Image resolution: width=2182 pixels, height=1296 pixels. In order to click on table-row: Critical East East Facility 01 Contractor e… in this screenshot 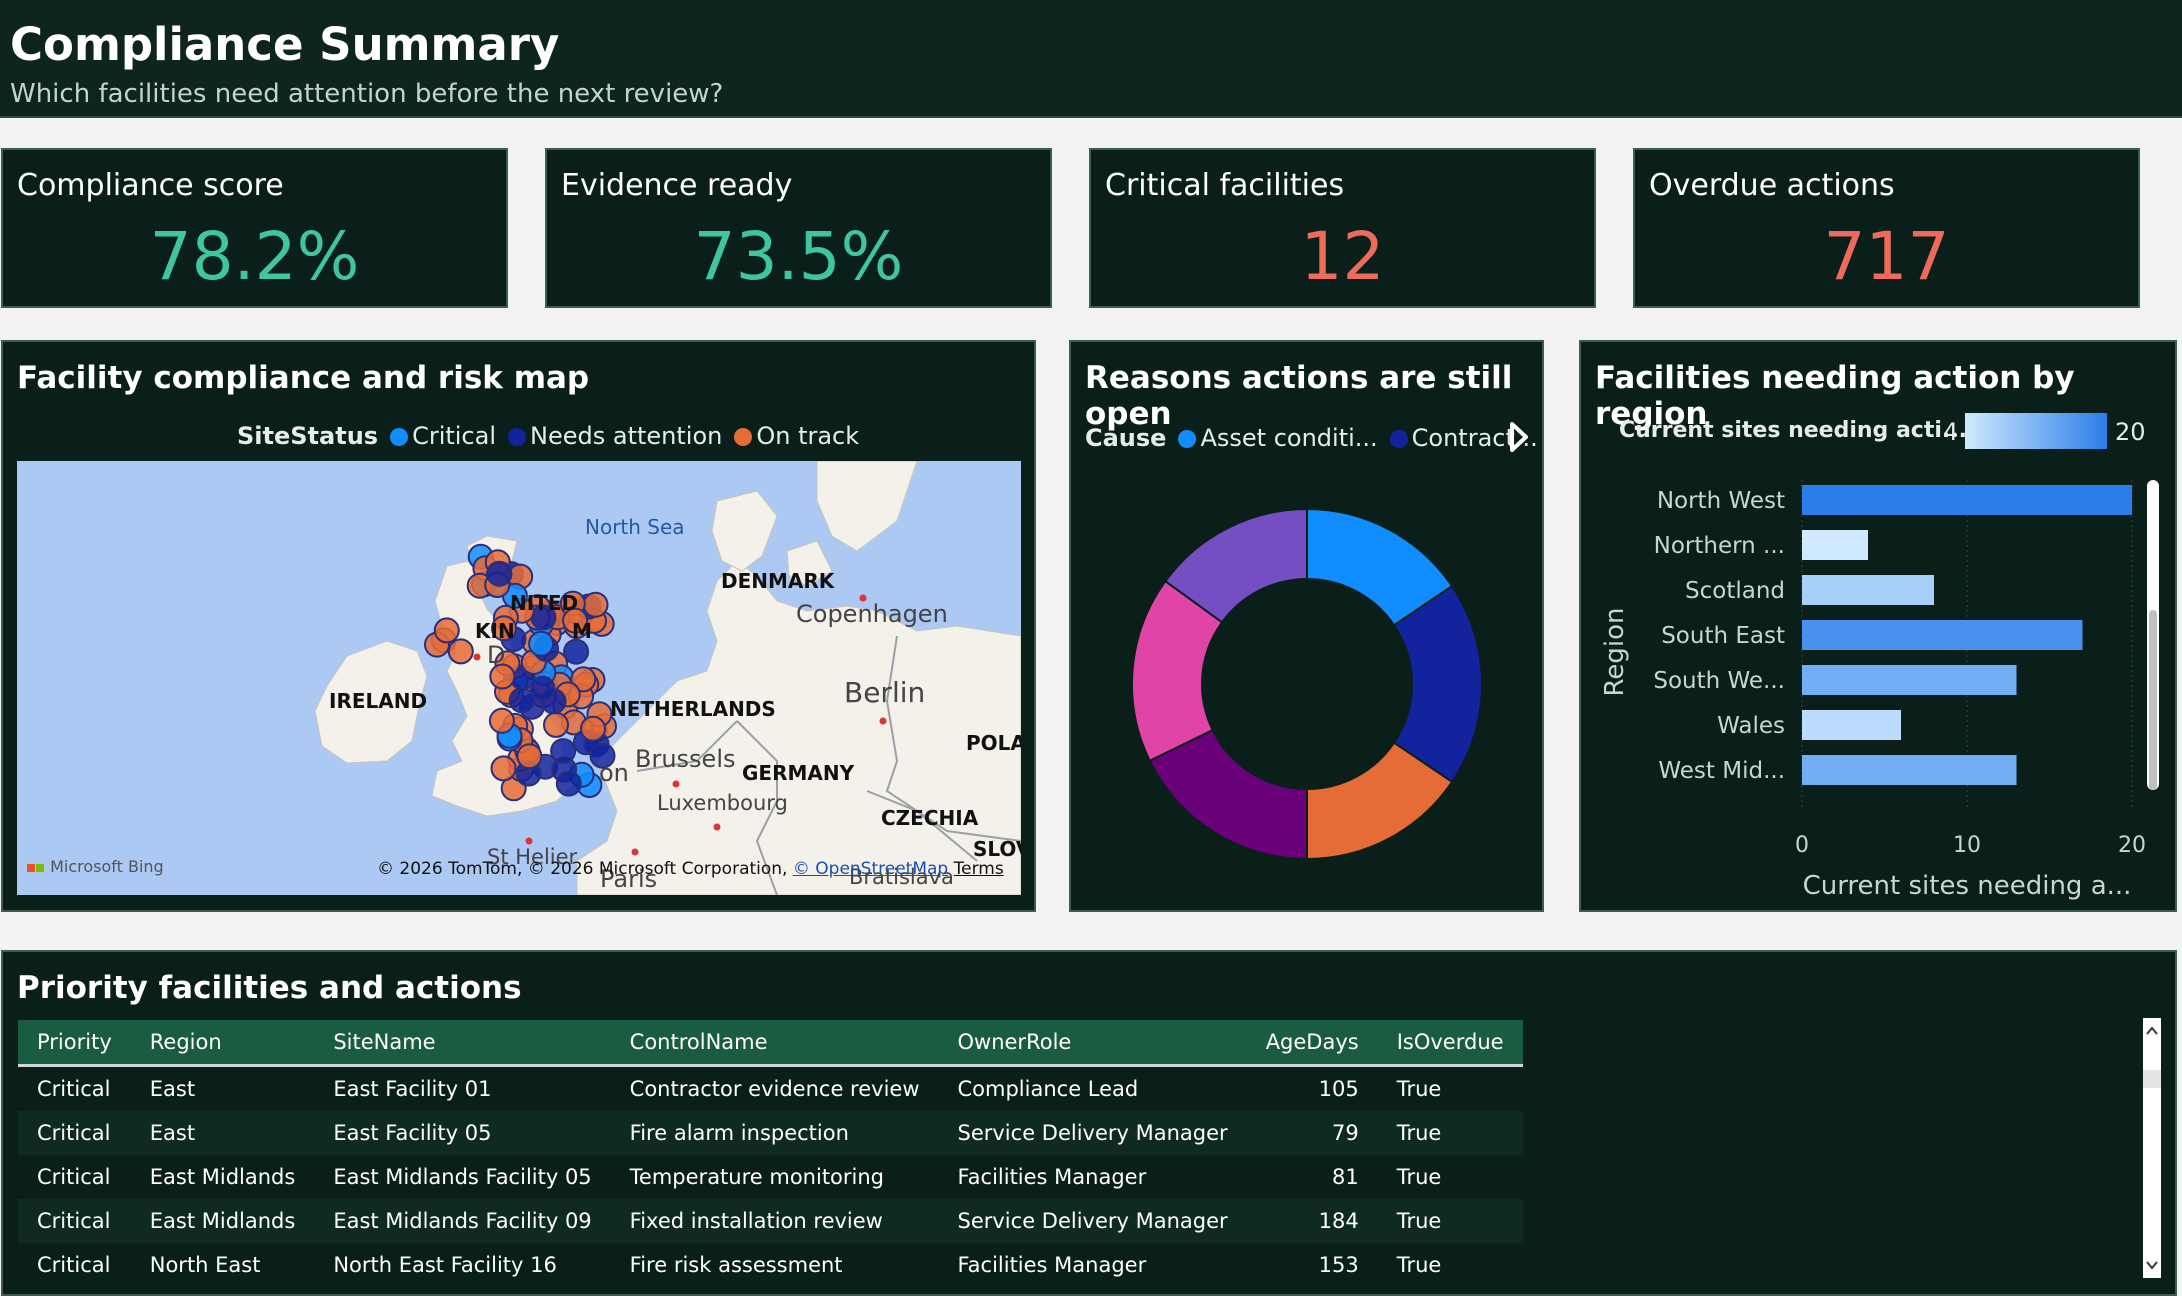, I will do `click(770, 1089)`.